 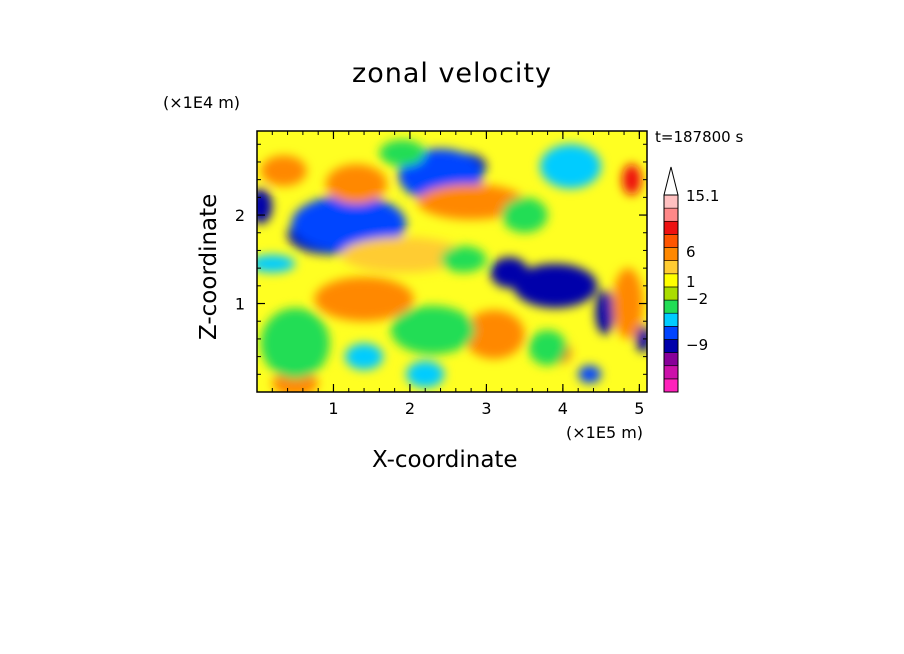 I want to click on colorbar-extend-arrow, so click(x=671, y=181).